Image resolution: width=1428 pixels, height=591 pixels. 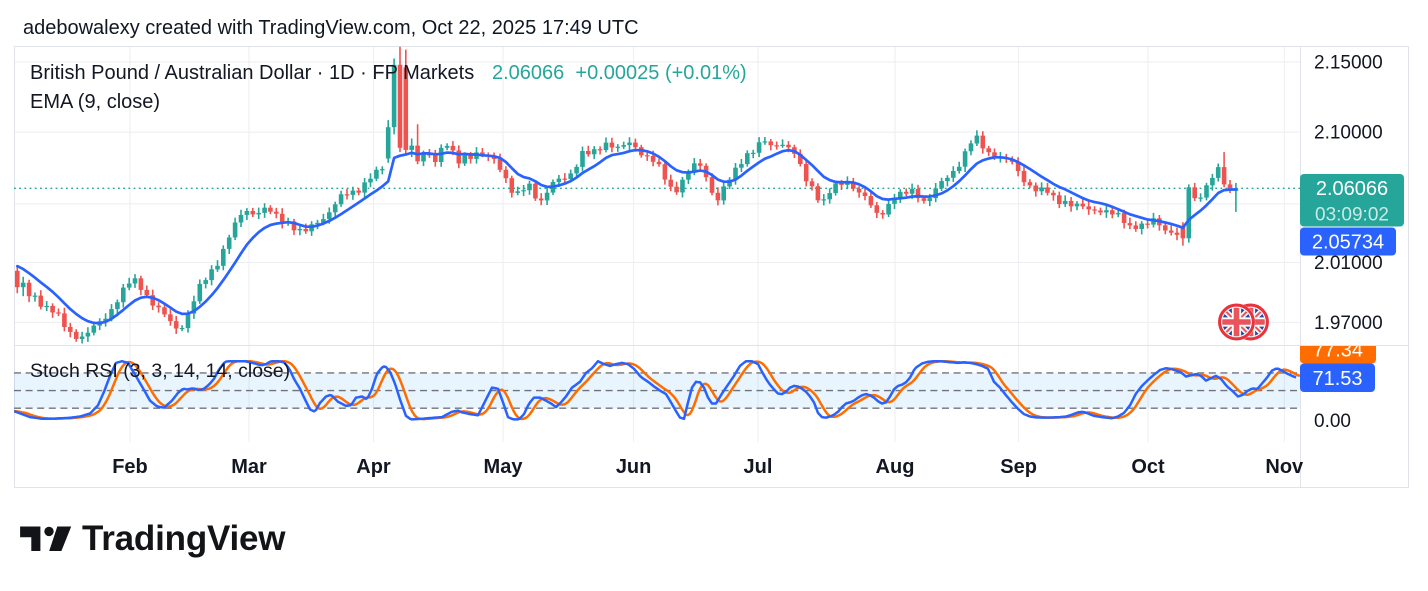 What do you see at coordinates (1348, 243) in the screenshot?
I see `svg-text: 2.05734` at bounding box center [1348, 243].